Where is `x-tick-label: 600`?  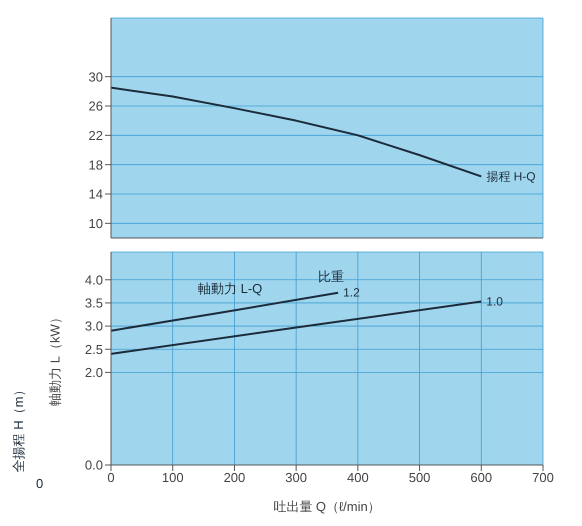
x-tick-label: 600 is located at coordinates (481, 478).